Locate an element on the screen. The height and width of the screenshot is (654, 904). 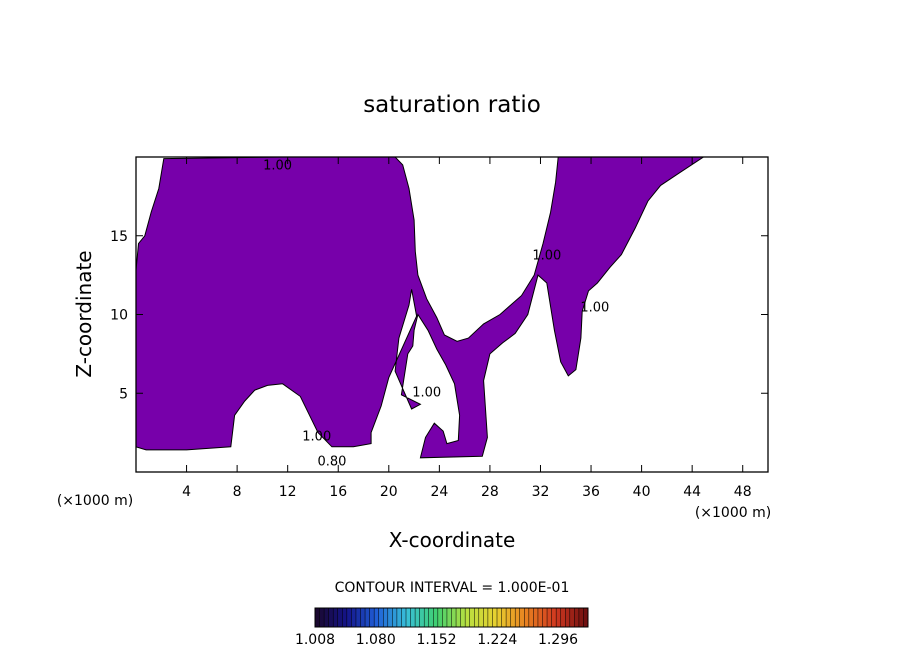
colorbar-tick-label: 1.008 is located at coordinates (315, 640).